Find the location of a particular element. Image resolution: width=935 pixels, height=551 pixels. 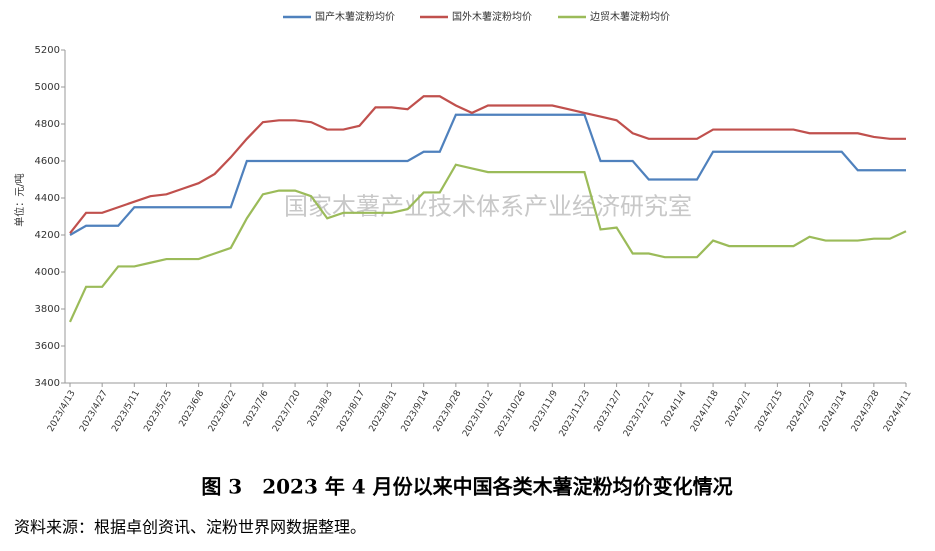

x-tick-label: 2024/3/14 is located at coordinates (834, 411).